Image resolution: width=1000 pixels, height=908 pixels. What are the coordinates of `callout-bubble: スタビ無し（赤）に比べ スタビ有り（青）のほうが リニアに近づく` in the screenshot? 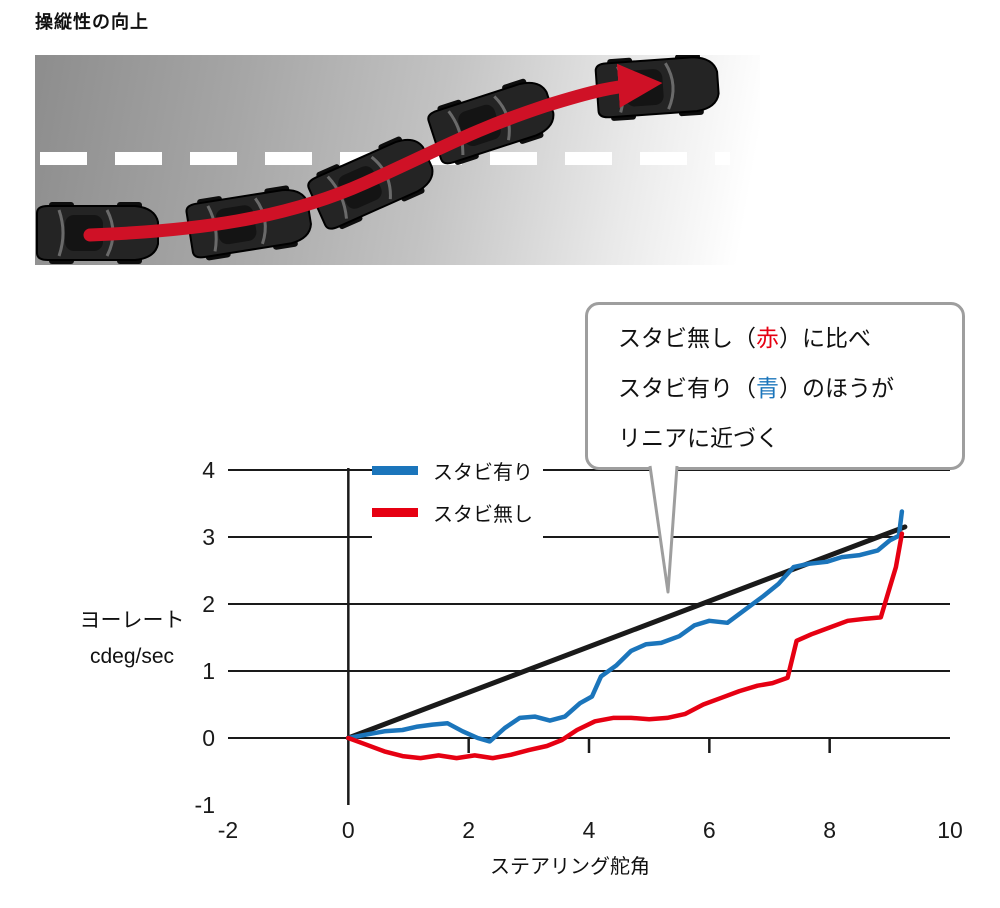 It's located at (775, 386).